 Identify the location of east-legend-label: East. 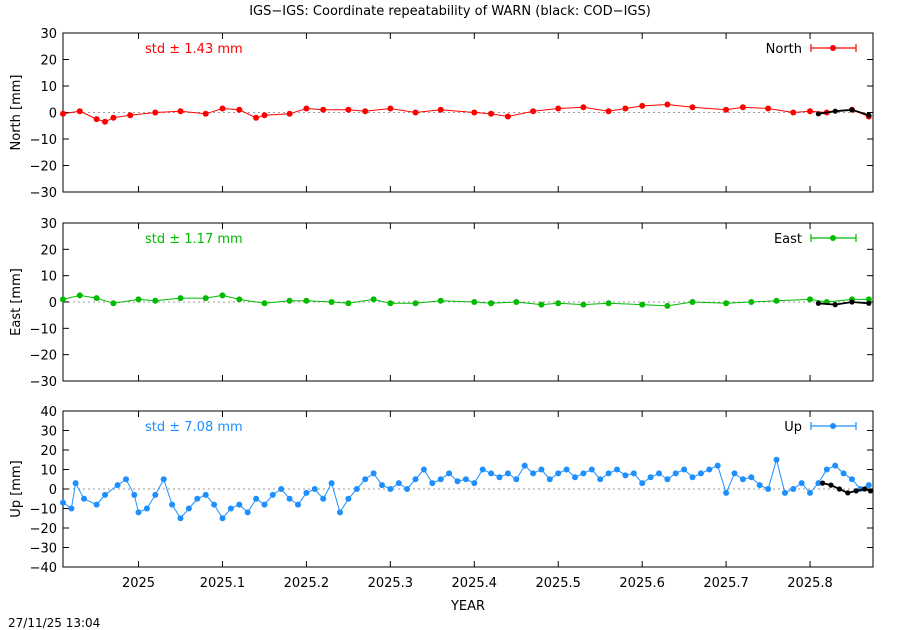
(788, 239).